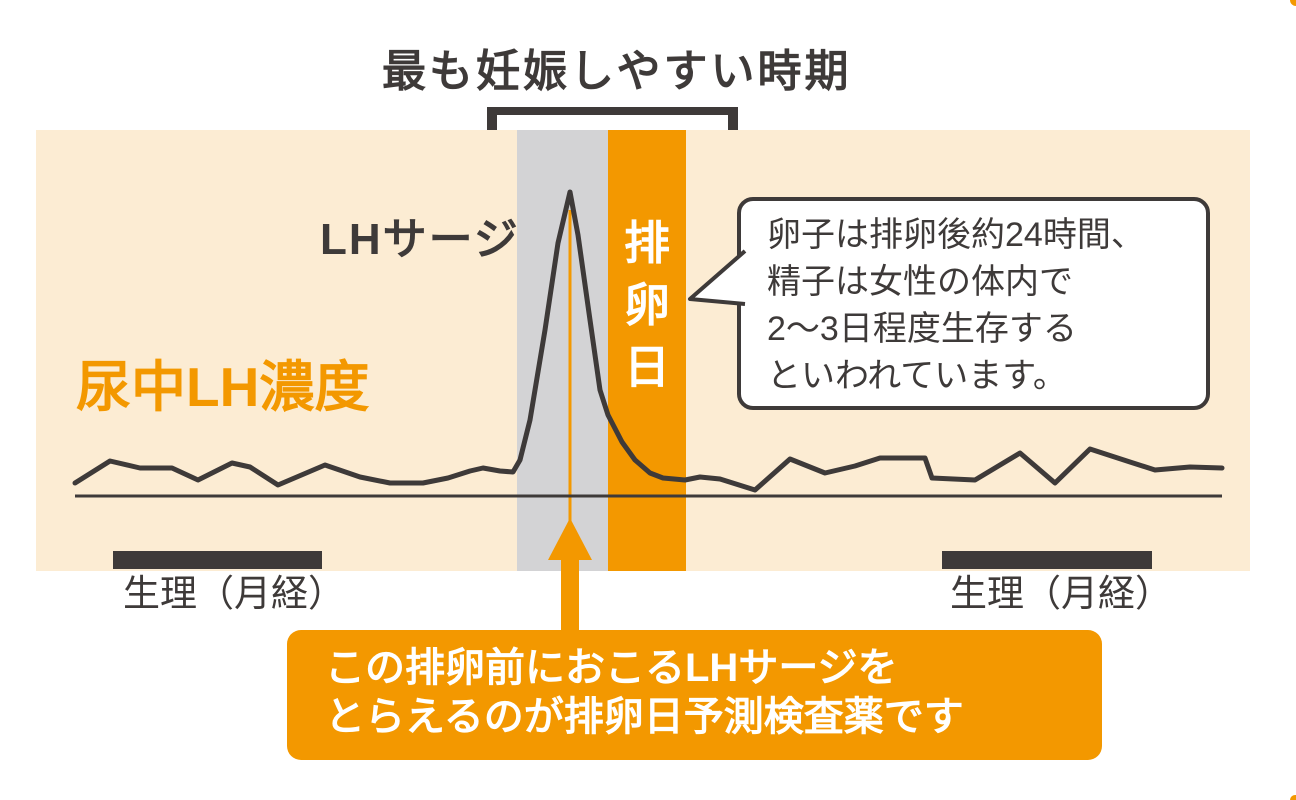 Image resolution: width=1296 pixels, height=800 pixels. What do you see at coordinates (1293, 797) in the screenshot?
I see `corner-mark-bottom-right` at bounding box center [1293, 797].